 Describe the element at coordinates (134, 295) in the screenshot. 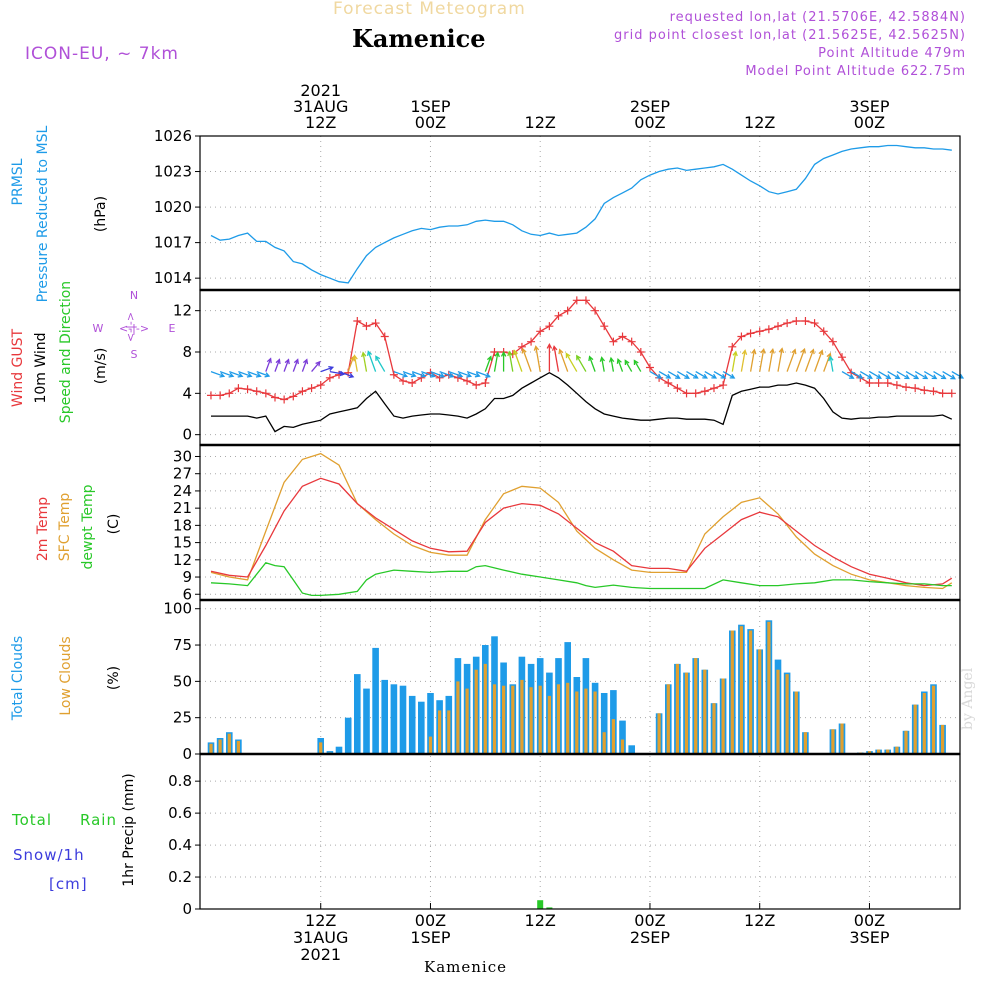

I see `compass-n: N` at that location.